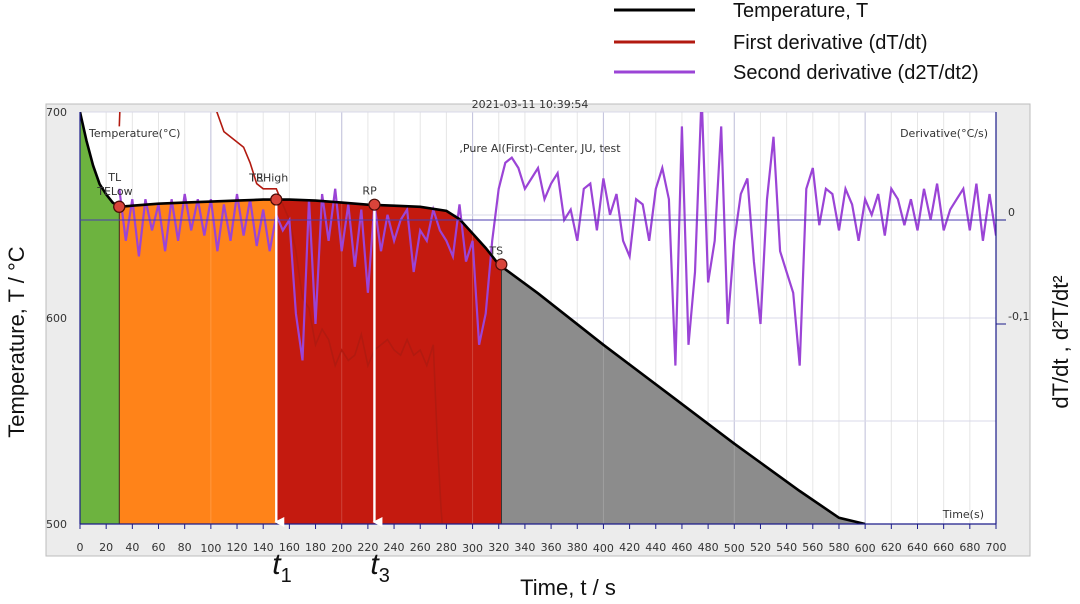 The height and width of the screenshot is (604, 1080). What do you see at coordinates (185, 547) in the screenshot?
I see `x-tick-label: 80` at bounding box center [185, 547].